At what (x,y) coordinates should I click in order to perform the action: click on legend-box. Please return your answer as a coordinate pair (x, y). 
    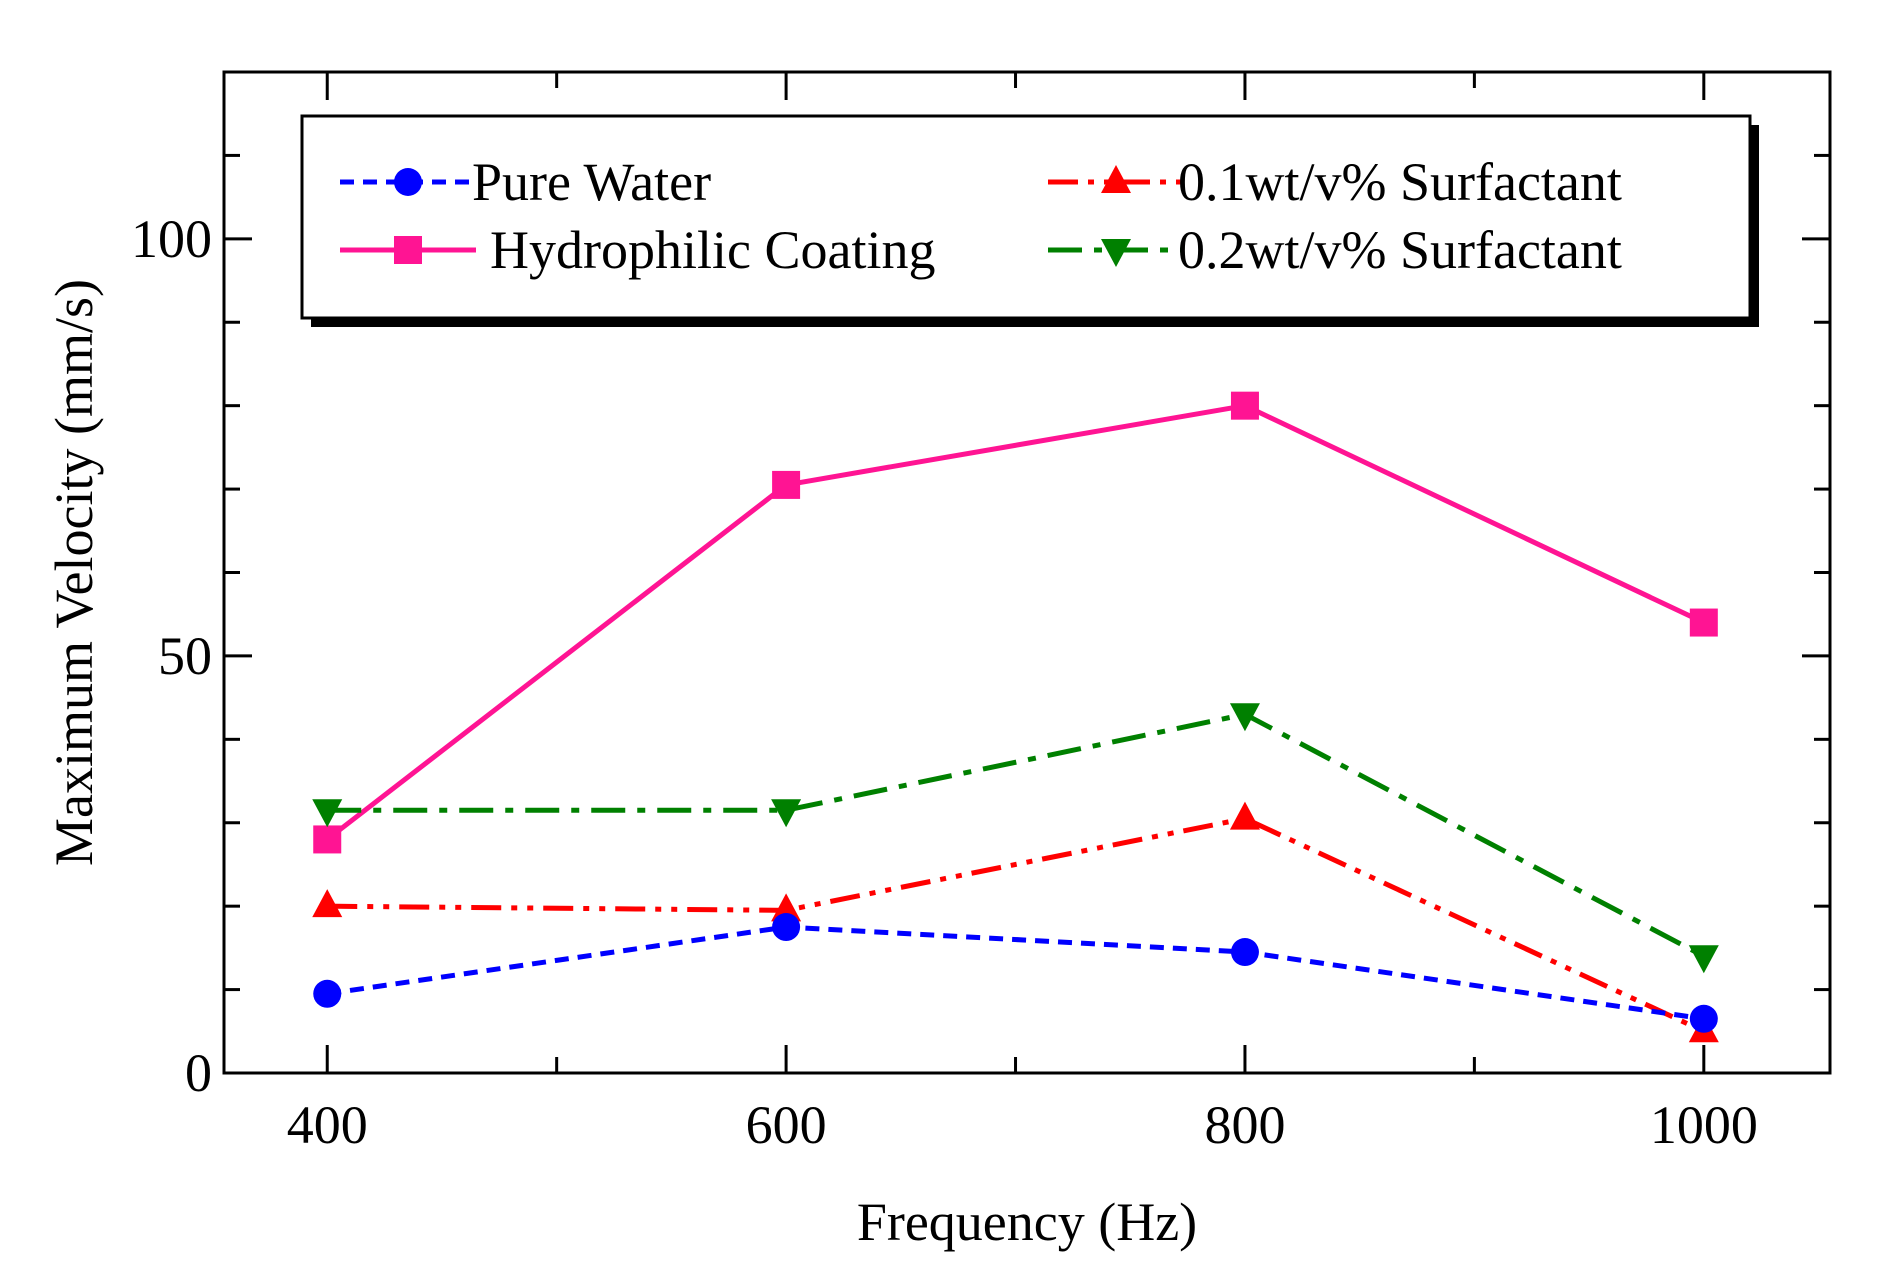
    Looking at the image, I should click on (1026, 217).